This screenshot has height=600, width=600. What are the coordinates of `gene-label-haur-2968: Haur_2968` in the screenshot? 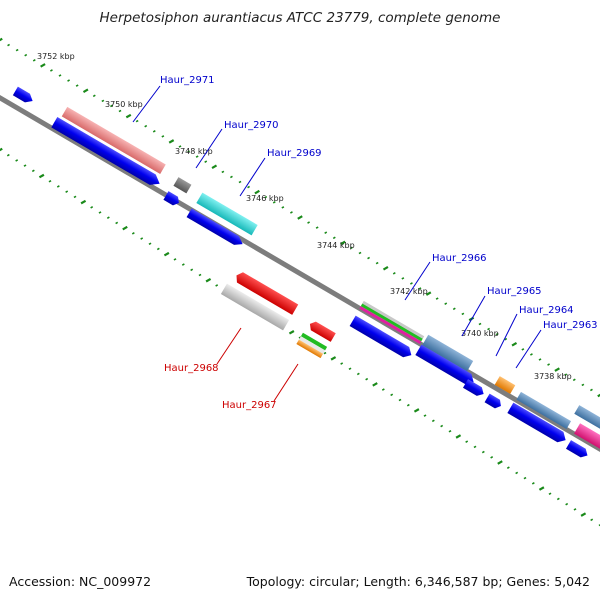 It's located at (191, 368).